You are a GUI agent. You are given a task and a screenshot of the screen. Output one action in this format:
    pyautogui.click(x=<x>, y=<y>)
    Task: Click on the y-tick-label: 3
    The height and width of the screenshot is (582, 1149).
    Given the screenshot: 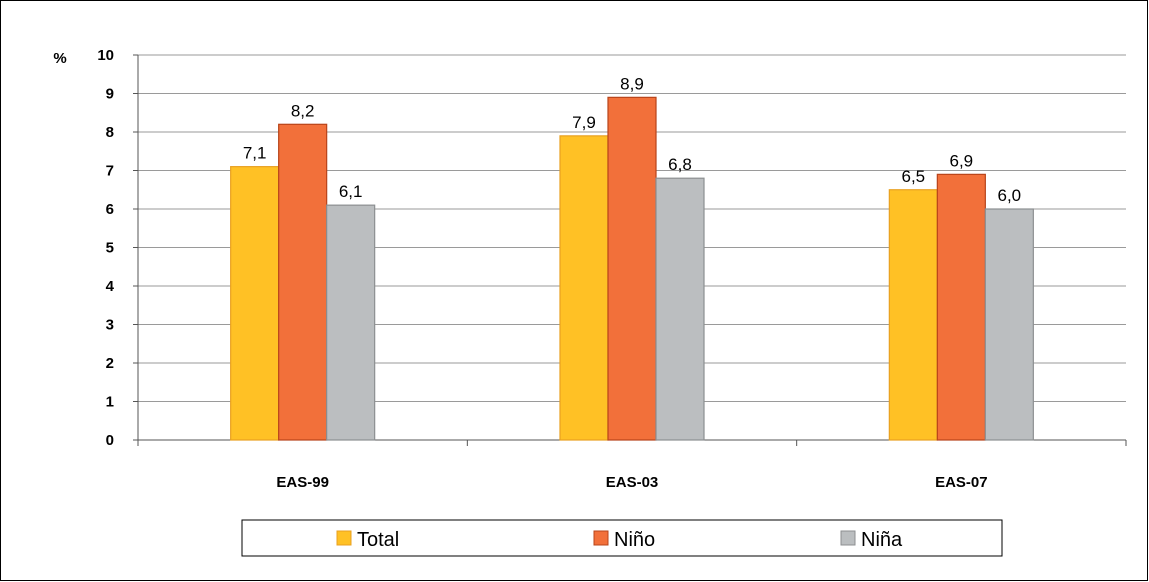 What is the action you would take?
    pyautogui.click(x=110, y=325)
    